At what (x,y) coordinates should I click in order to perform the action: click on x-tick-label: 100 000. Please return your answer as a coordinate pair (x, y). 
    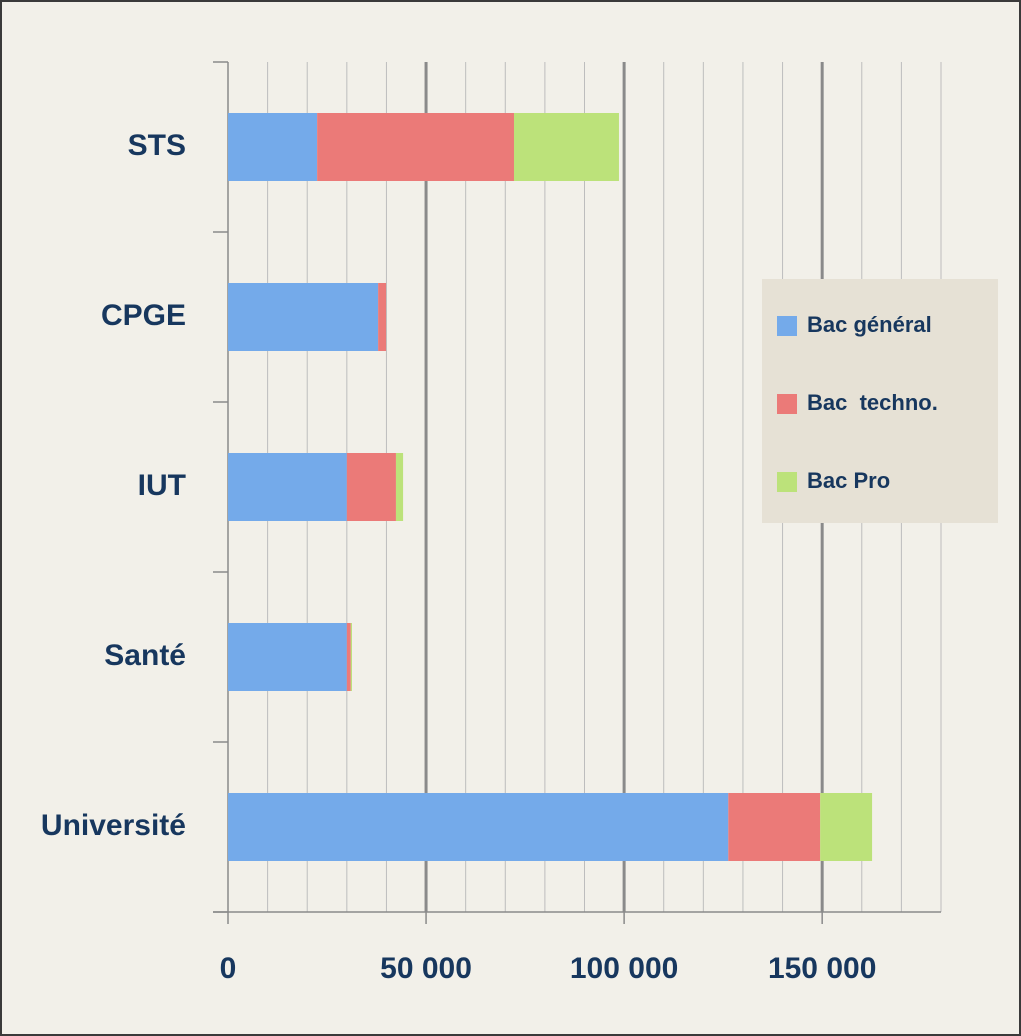
    Looking at the image, I should click on (624, 968).